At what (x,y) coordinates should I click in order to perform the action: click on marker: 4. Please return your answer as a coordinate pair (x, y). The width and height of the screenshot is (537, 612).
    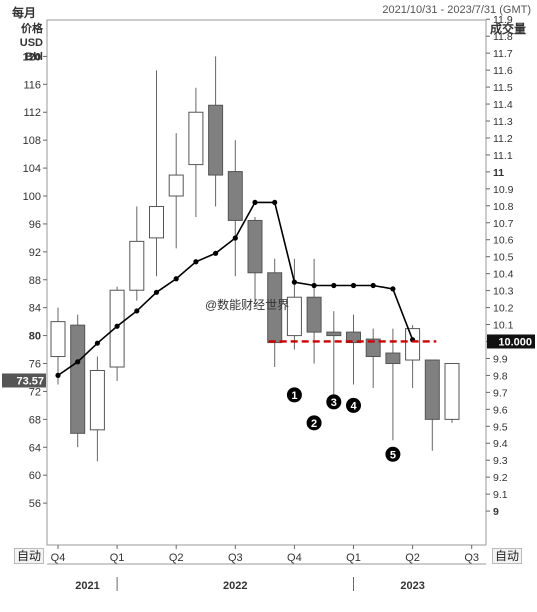
    Looking at the image, I should click on (353, 405).